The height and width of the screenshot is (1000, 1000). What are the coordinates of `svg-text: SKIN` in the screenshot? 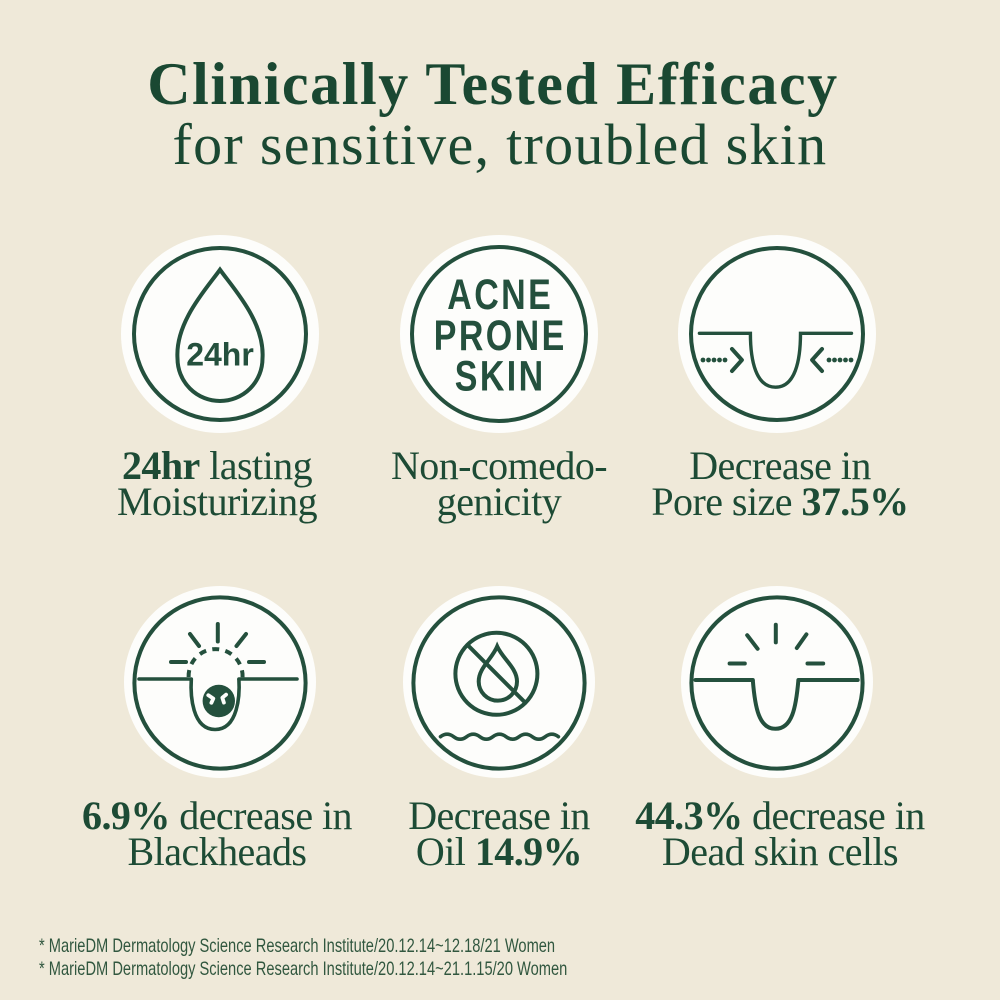 It's located at (500, 376).